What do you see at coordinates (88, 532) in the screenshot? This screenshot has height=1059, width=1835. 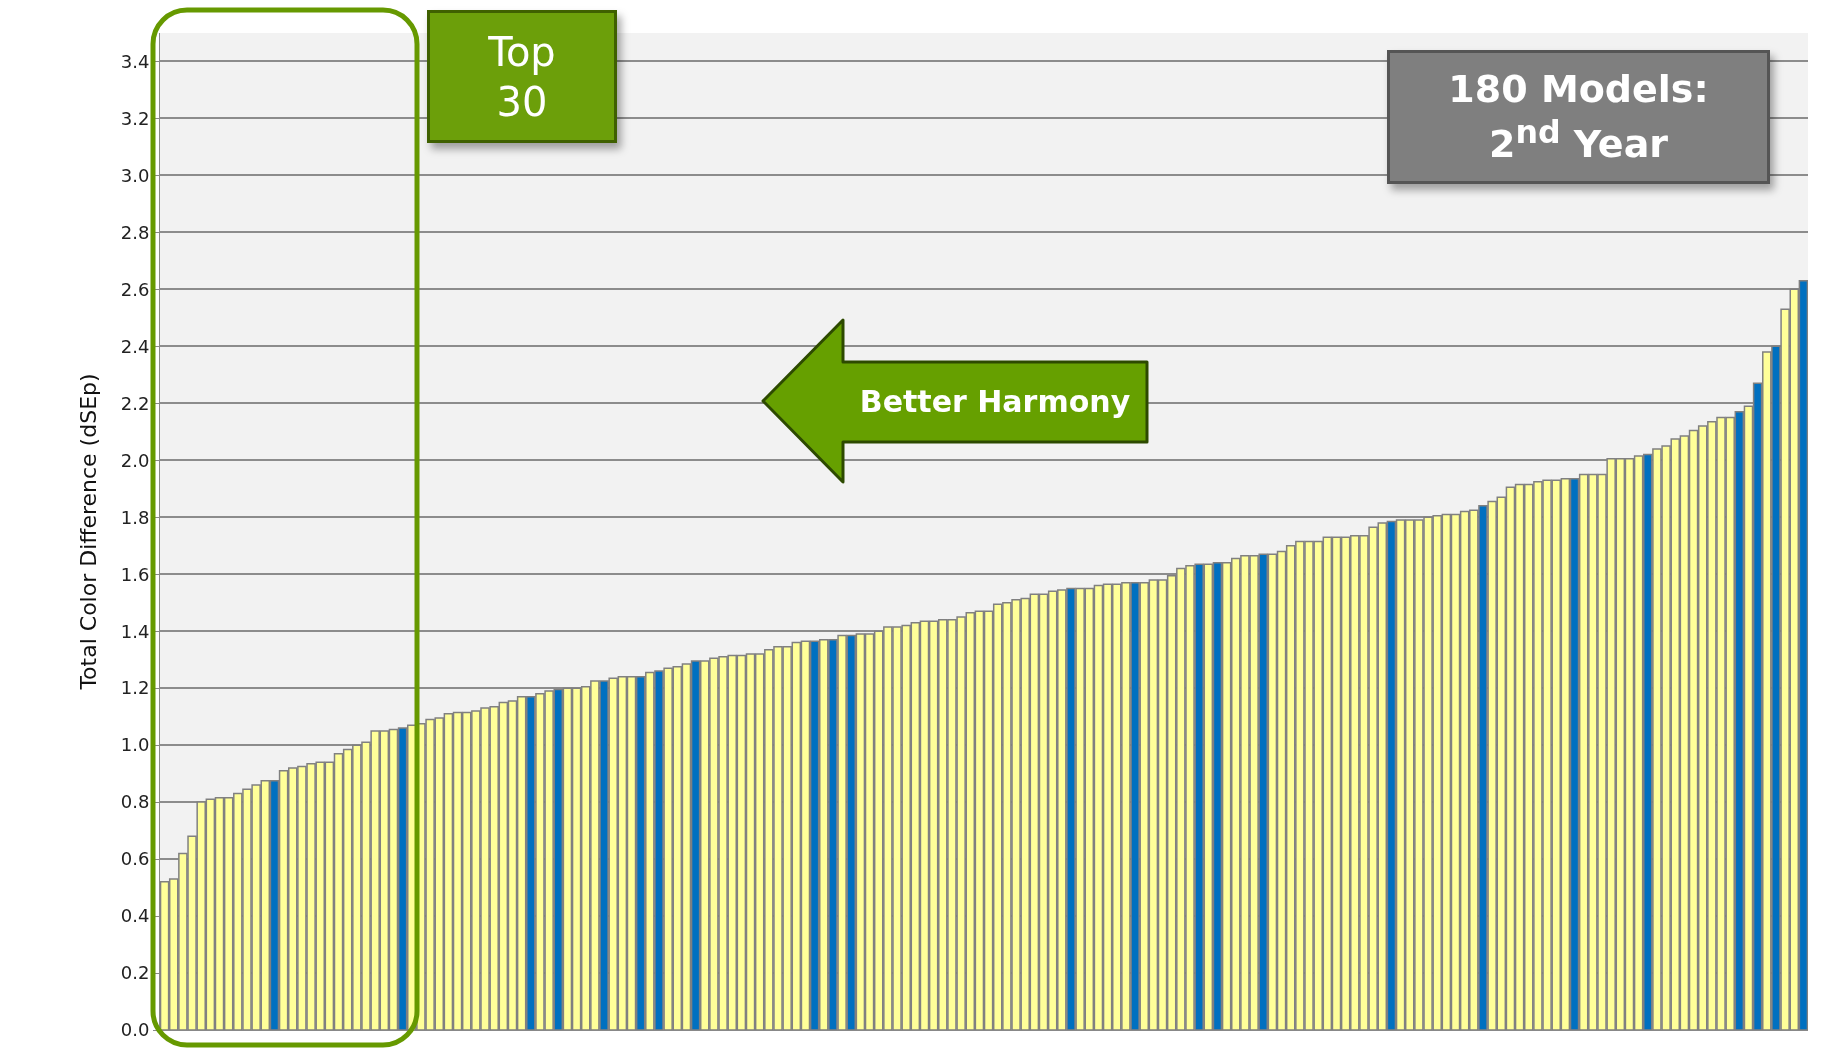 I see `y-axis-title: Total Color Difference (dSEp)` at bounding box center [88, 532].